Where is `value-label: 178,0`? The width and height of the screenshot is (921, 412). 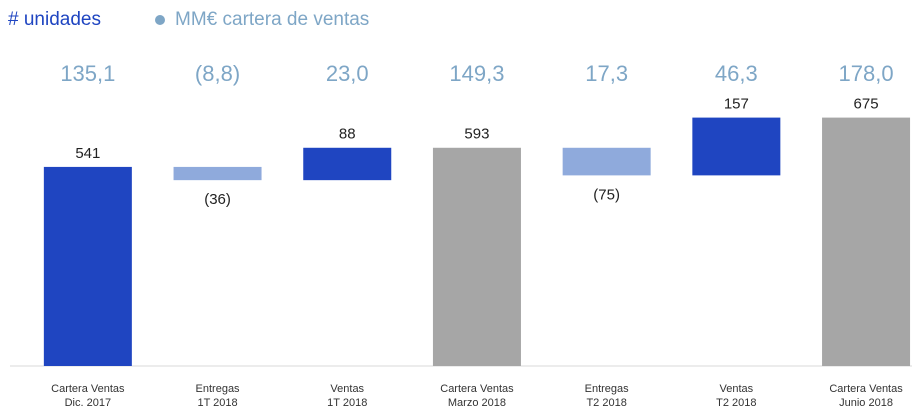
value-label: 178,0 is located at coordinates (866, 73).